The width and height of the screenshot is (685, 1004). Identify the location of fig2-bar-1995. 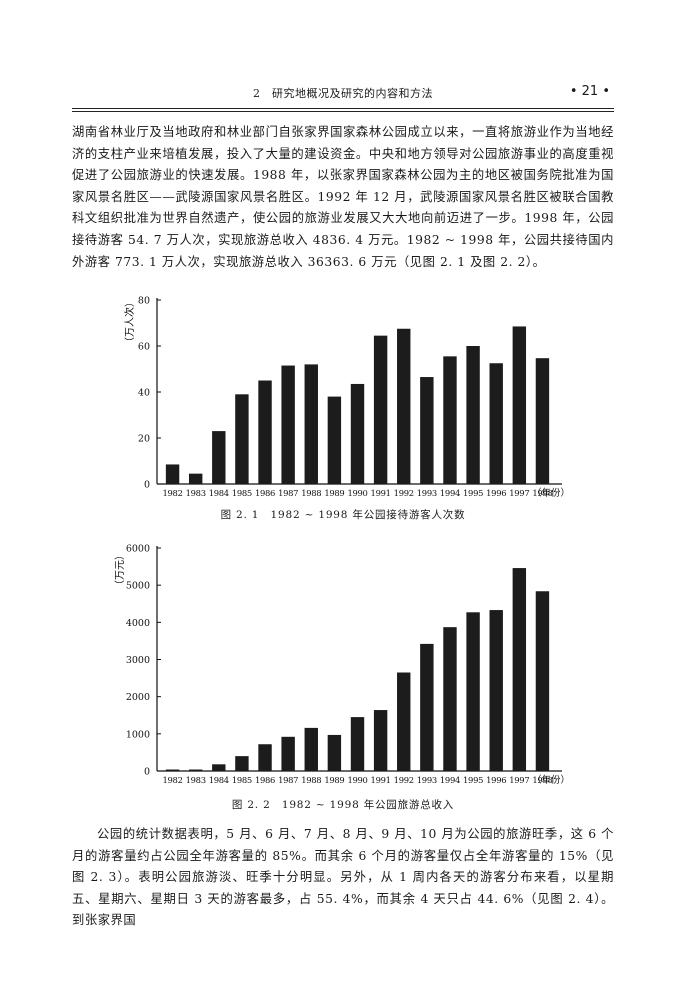
(472, 691).